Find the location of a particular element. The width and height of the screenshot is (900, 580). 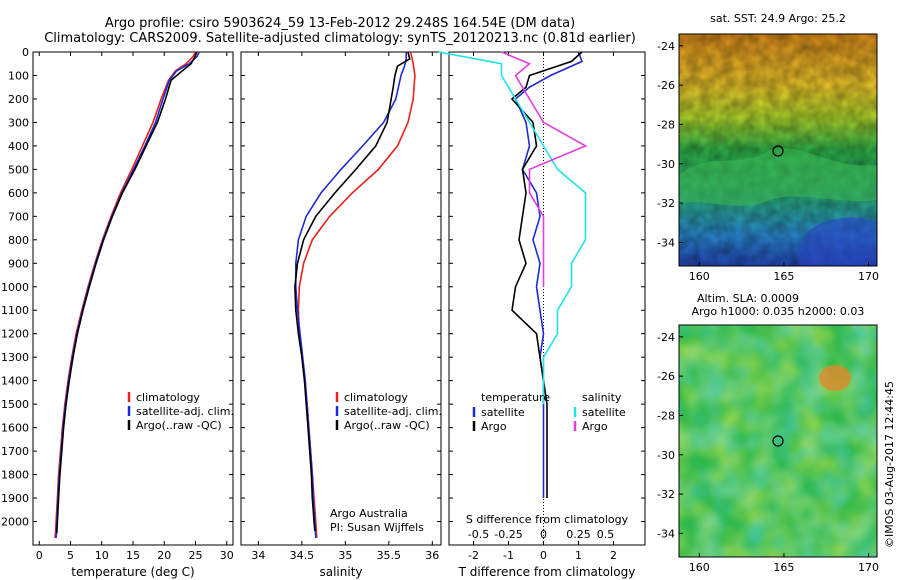

sla-map-frame is located at coordinates (778, 441).